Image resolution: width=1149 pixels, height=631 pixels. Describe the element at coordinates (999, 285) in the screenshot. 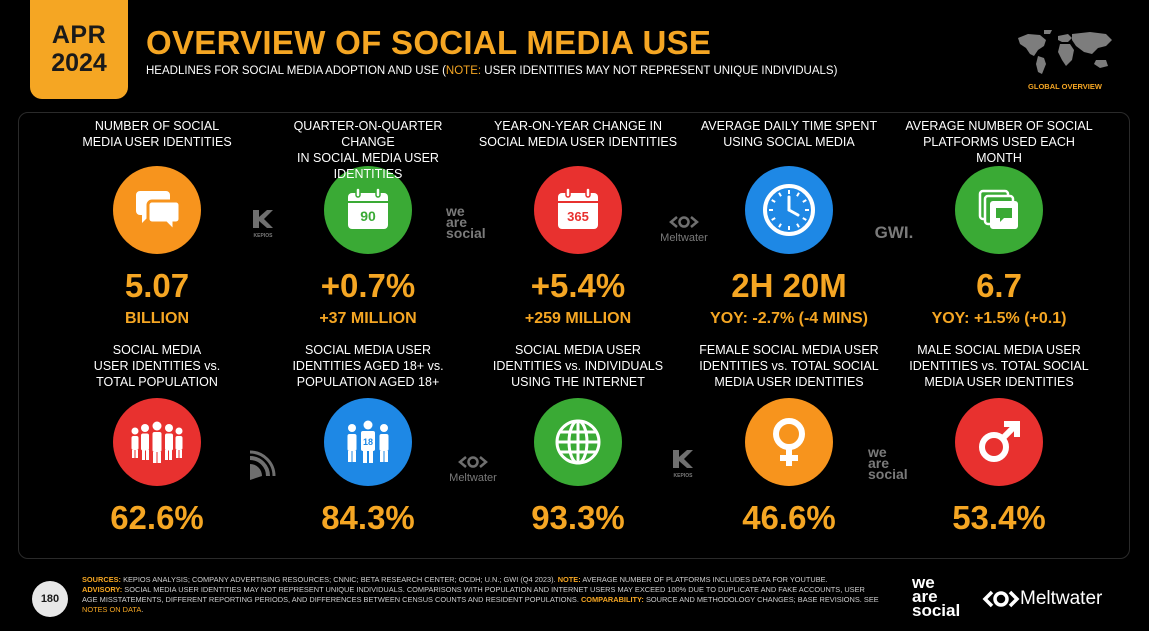

I see `card-value: 6.7` at that location.